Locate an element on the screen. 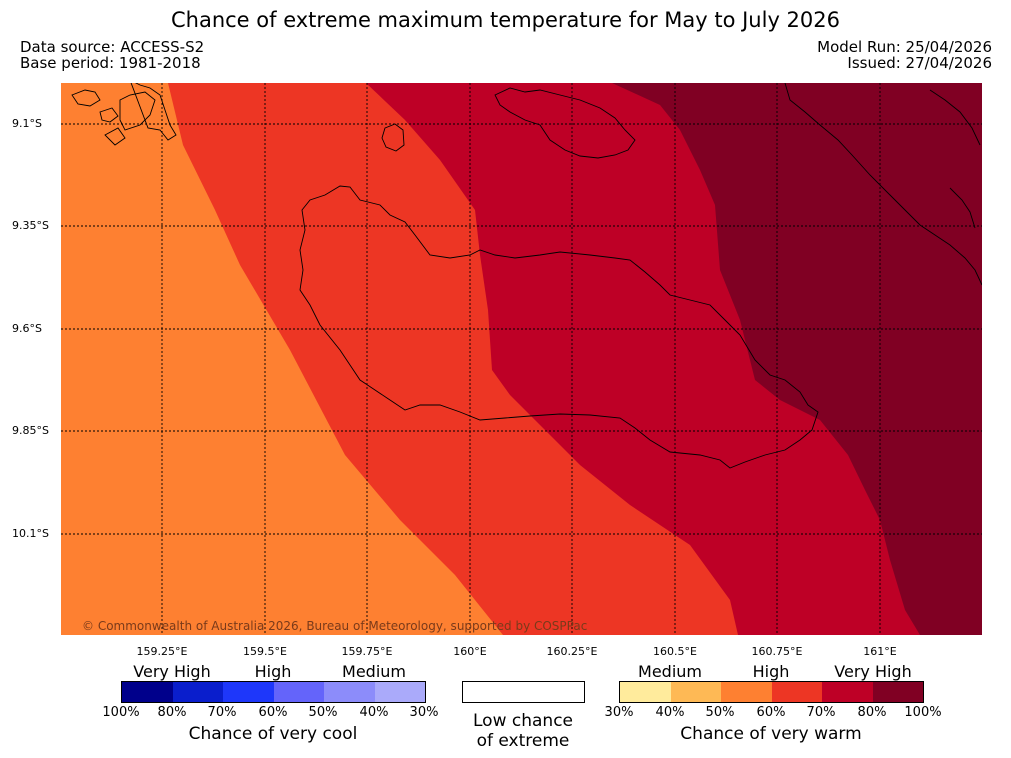 The height and width of the screenshot is (758, 1011). cool-tick: 60% is located at coordinates (273, 712).